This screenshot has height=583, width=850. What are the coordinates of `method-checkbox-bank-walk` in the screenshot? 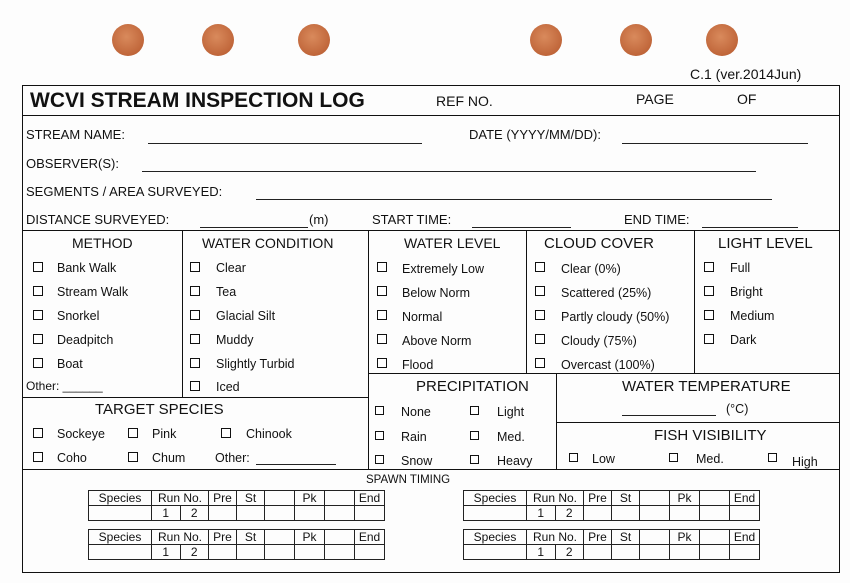 It's located at (38, 267).